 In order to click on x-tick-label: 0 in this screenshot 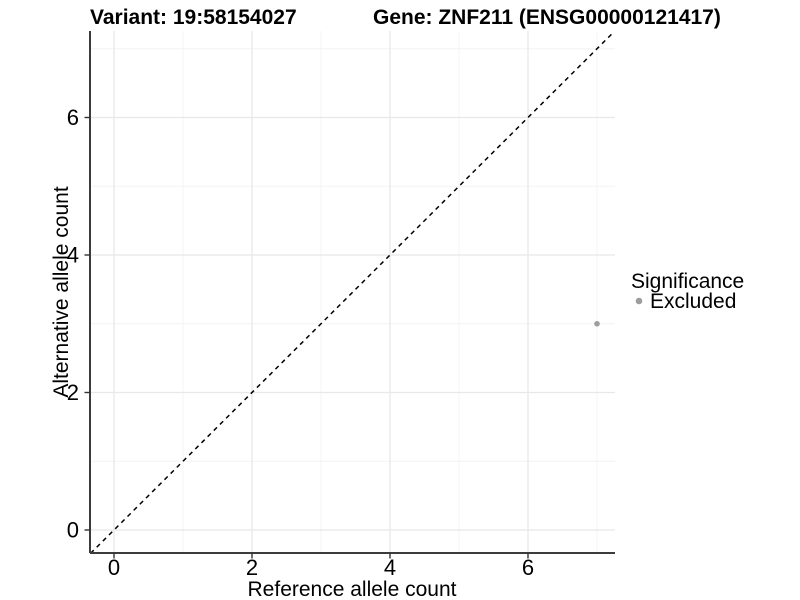, I will do `click(114, 567)`.